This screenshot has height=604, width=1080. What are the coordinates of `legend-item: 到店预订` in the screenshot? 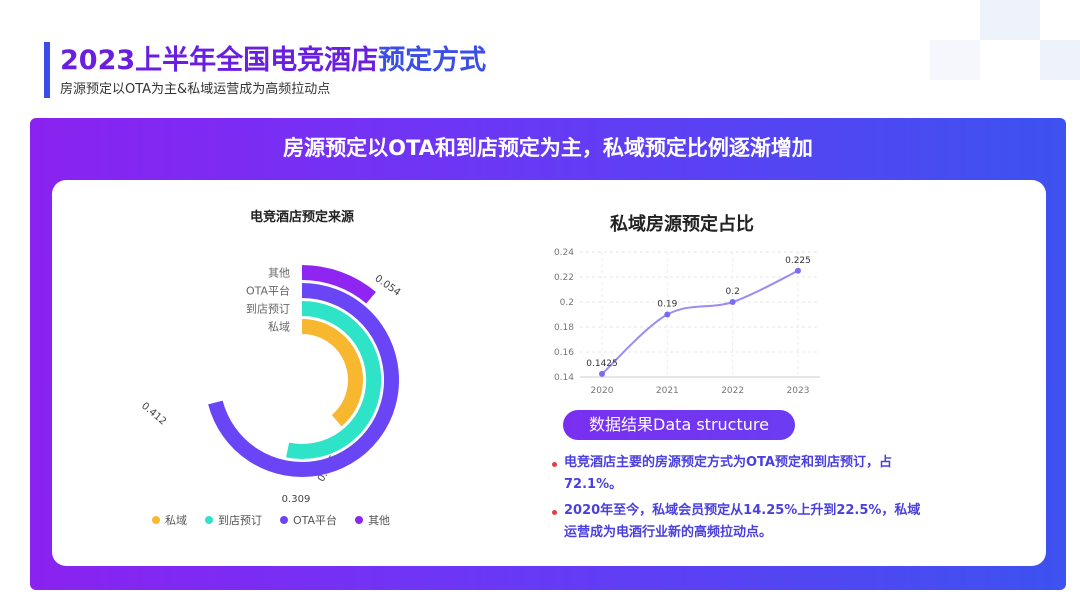 It's located at (233, 520).